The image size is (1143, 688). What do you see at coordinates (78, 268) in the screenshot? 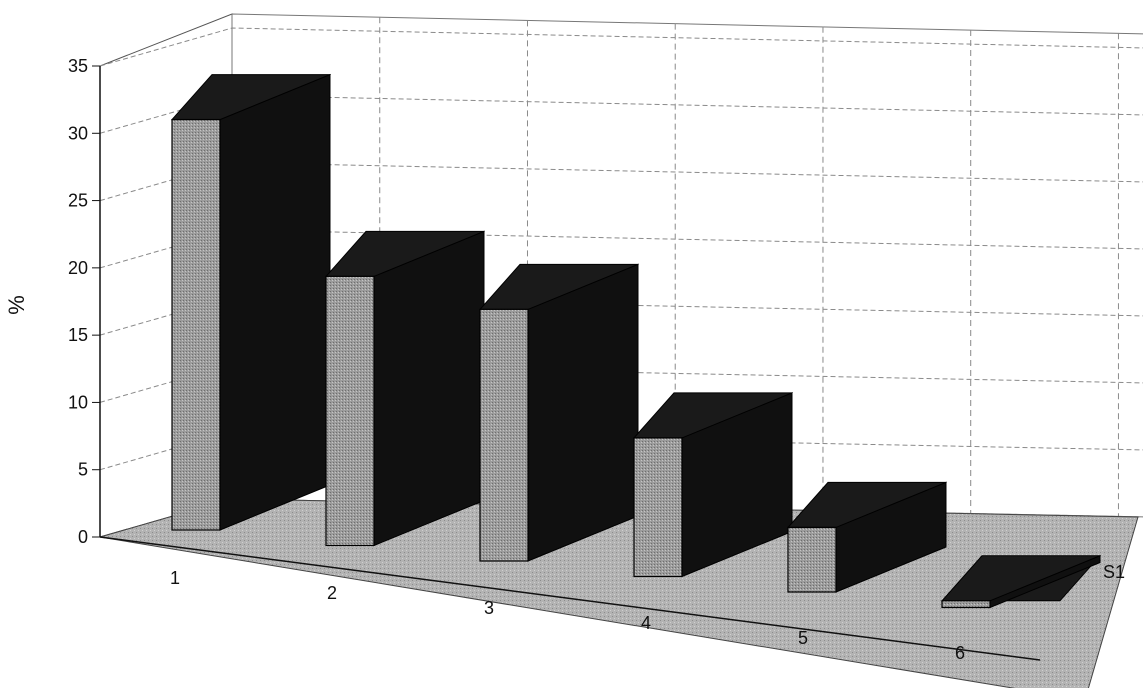
I see `y-tick-label: 20` at bounding box center [78, 268].